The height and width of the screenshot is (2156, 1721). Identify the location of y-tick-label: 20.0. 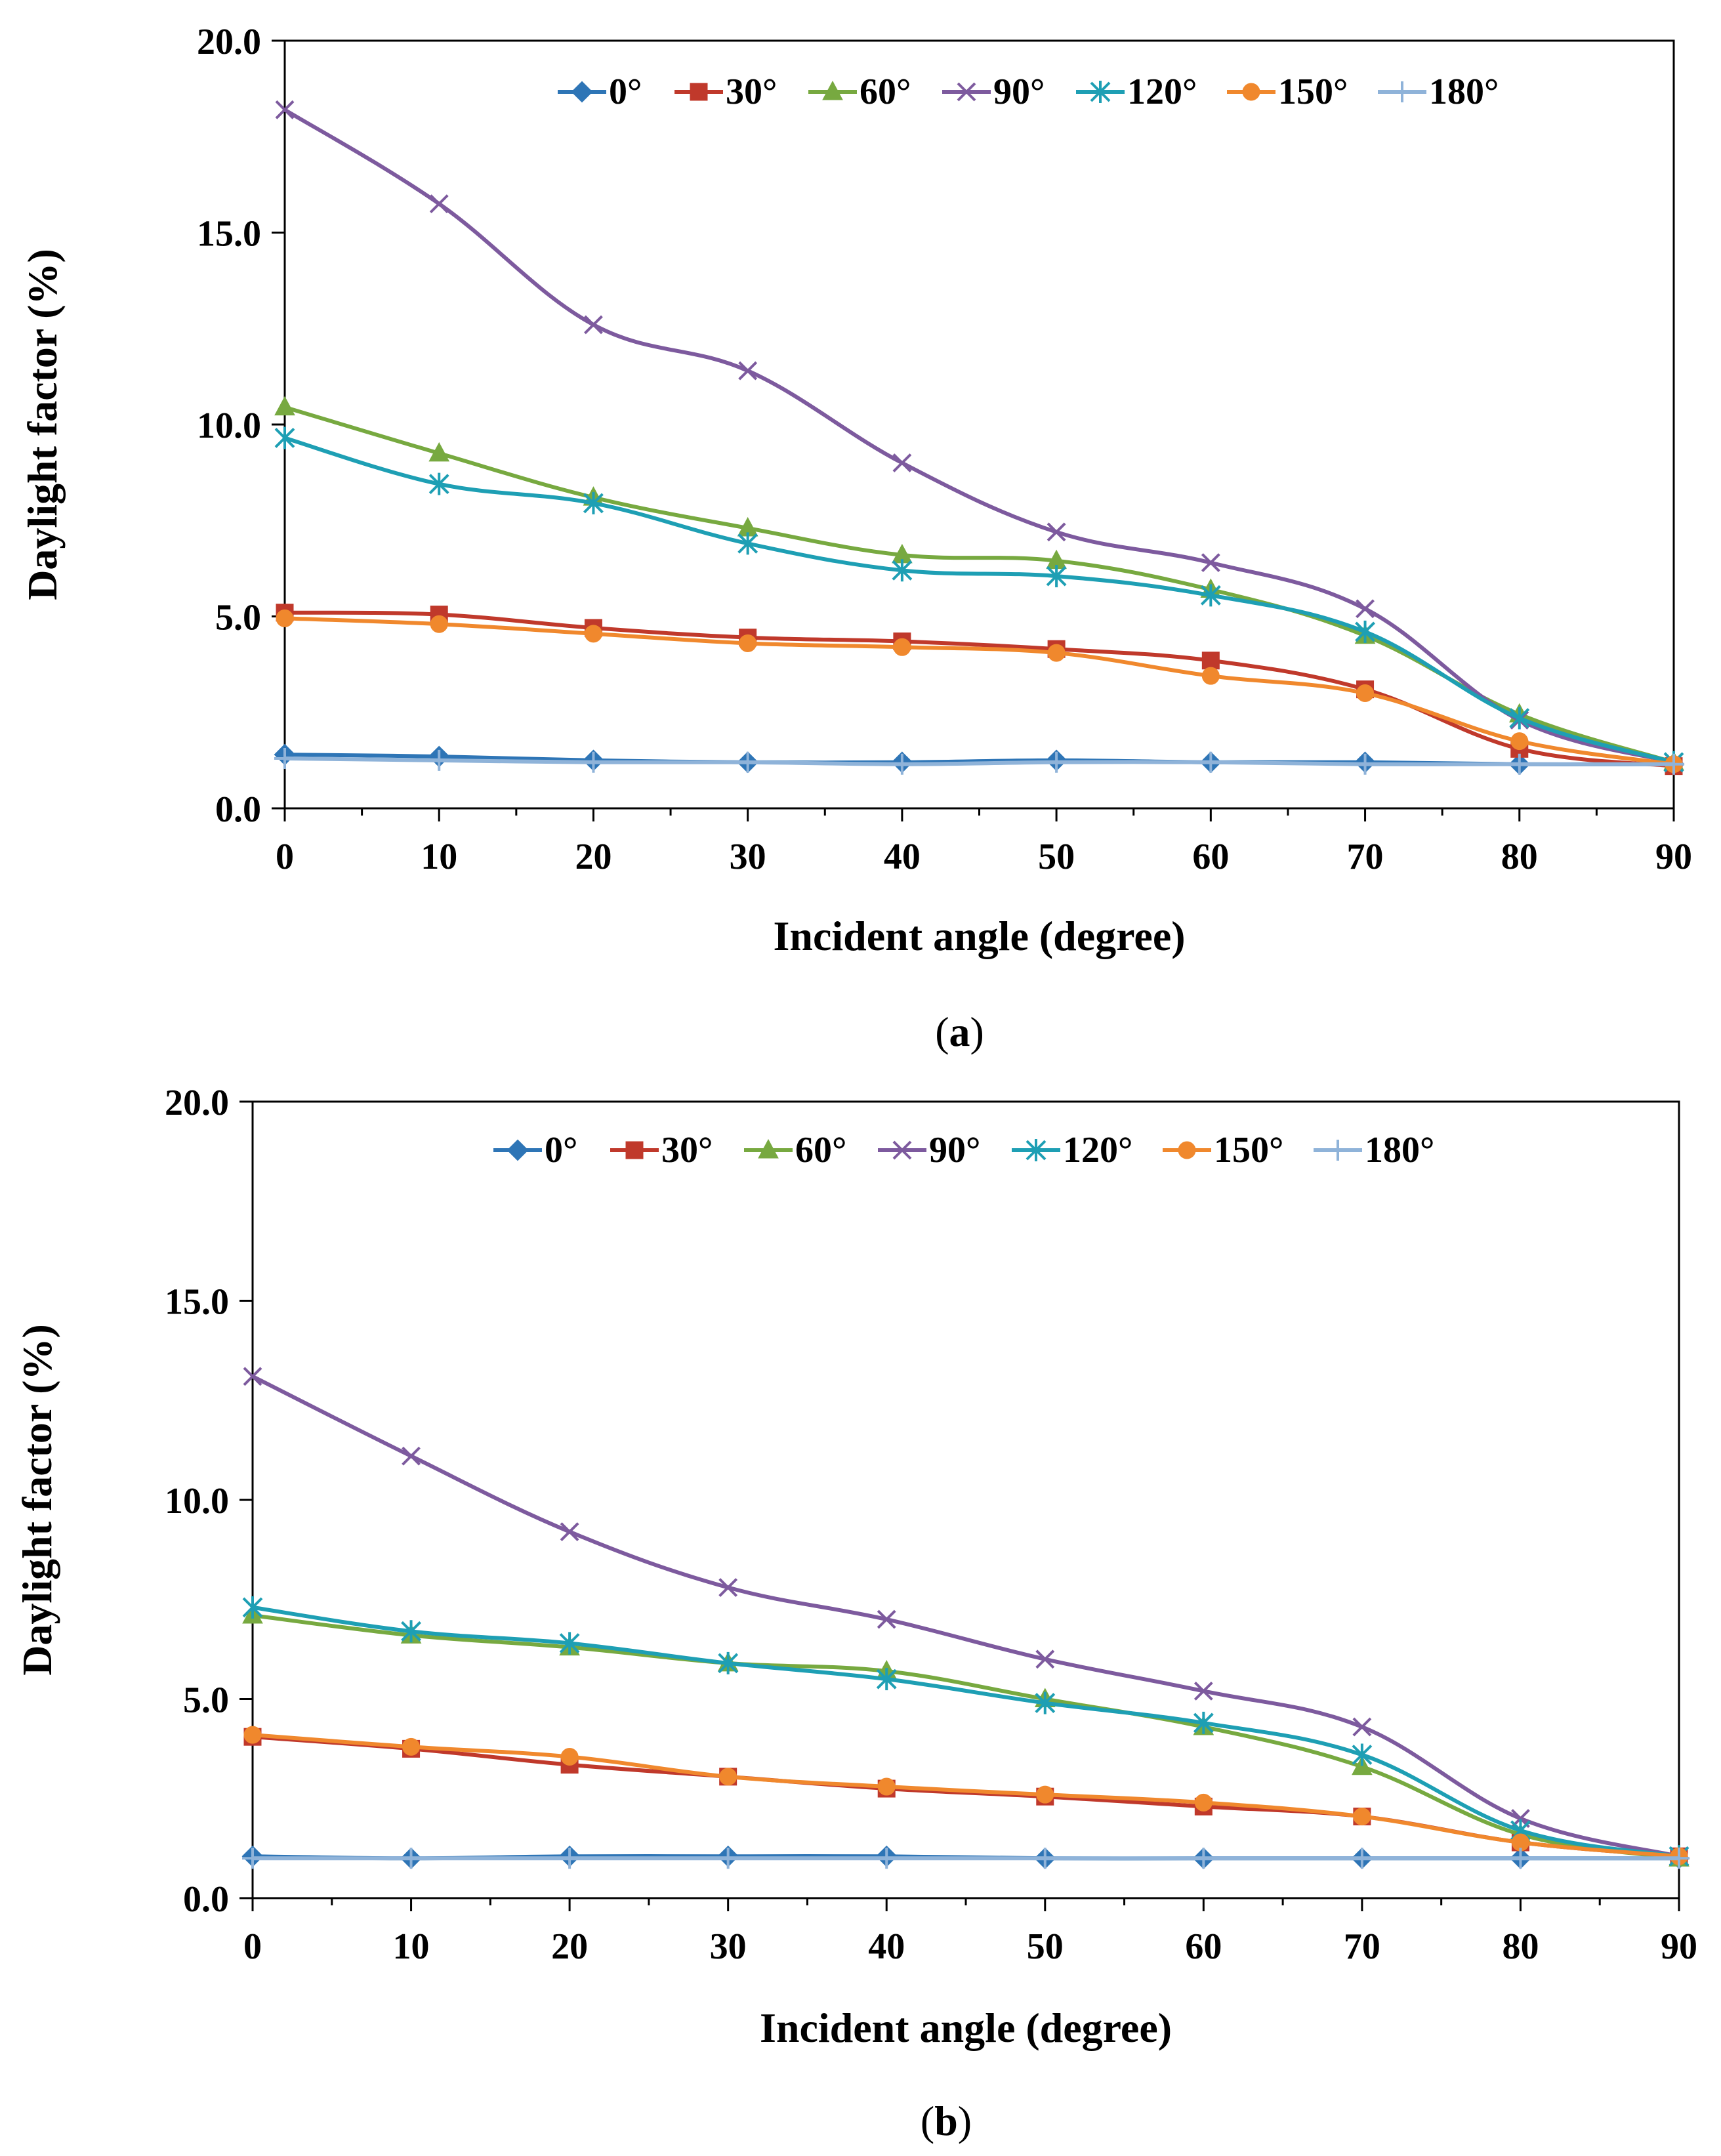
(229, 42).